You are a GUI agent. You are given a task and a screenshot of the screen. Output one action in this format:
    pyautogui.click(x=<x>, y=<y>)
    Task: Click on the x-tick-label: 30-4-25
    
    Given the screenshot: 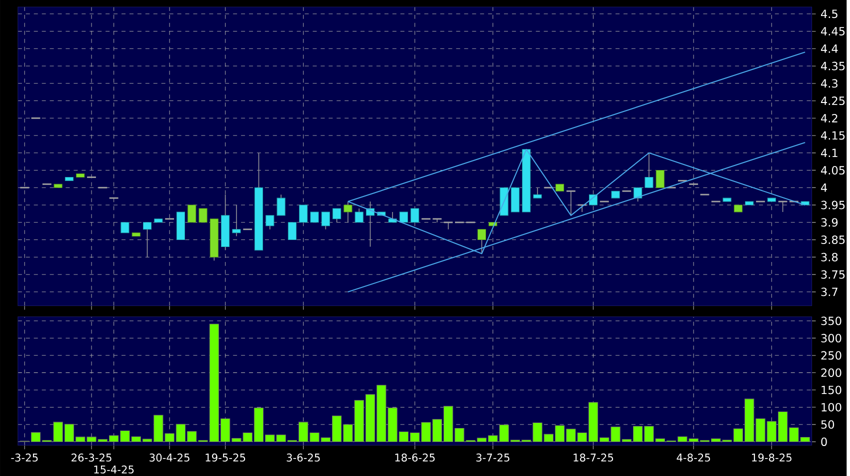 What is the action you would take?
    pyautogui.click(x=170, y=457)
    